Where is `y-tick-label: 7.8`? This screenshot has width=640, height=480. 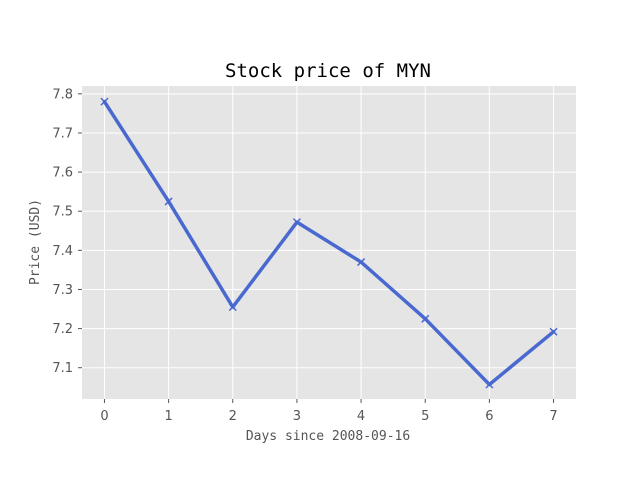
y-tick-label: 7.8 is located at coordinates (62, 94).